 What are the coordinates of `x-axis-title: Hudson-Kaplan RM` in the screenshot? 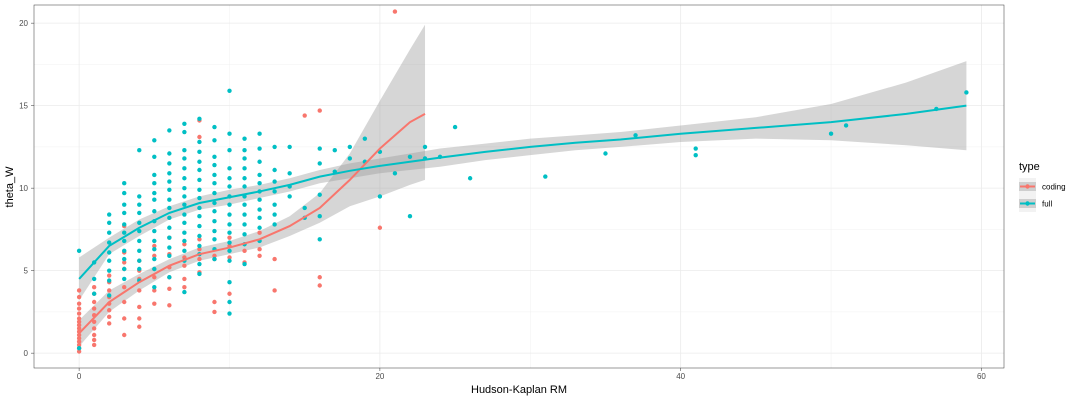 It's located at (519, 390).